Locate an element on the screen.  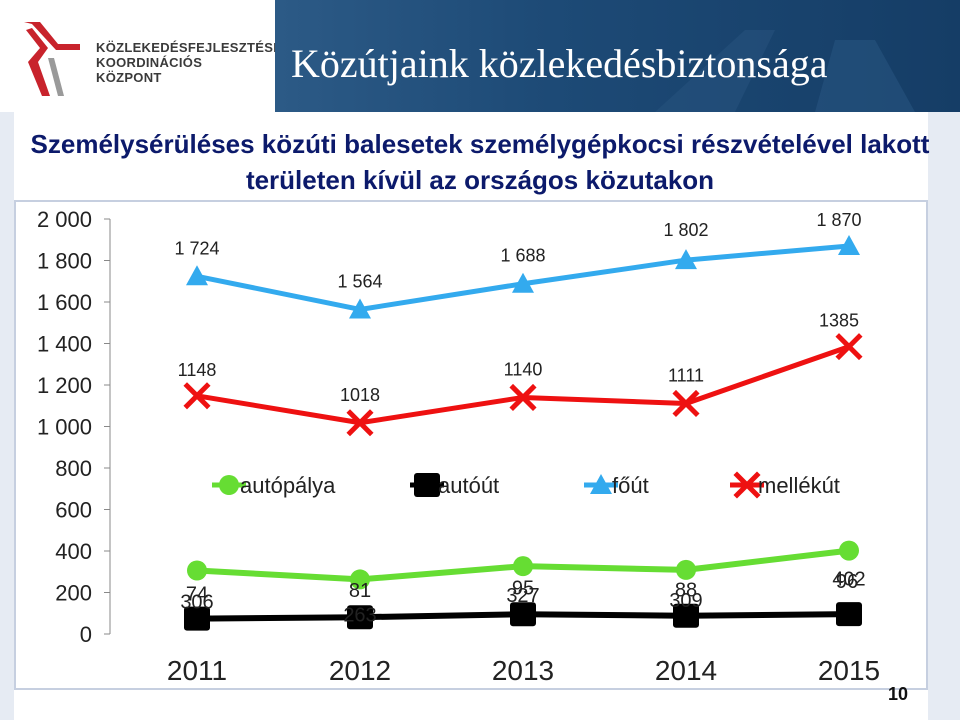
y-tick-label: 0 is located at coordinates (86, 634).